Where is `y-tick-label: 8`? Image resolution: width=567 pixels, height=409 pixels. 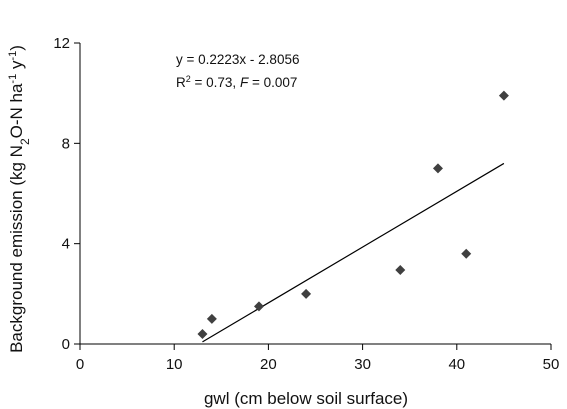 y-tick-label: 8 is located at coordinates (66, 143).